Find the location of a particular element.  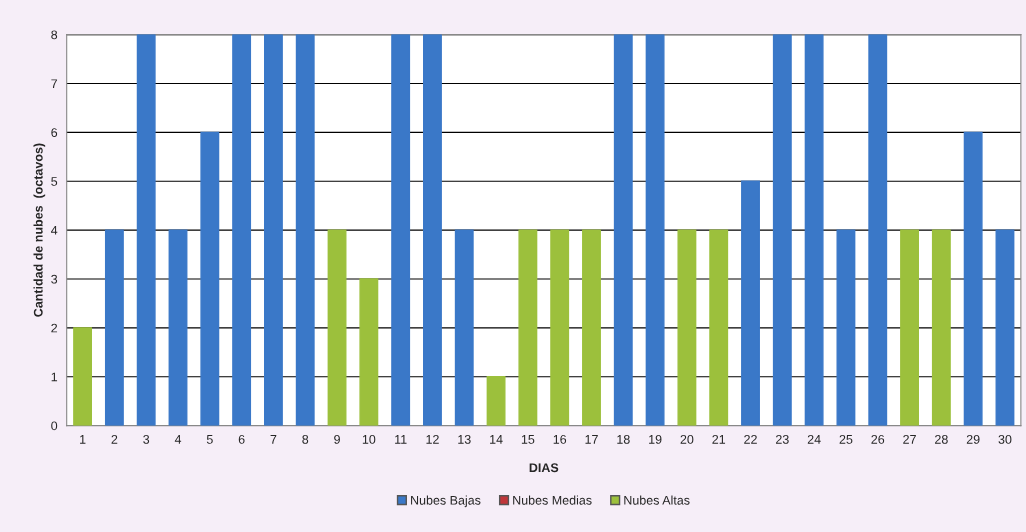

legend-label: Nubes Altas is located at coordinates (657, 500).